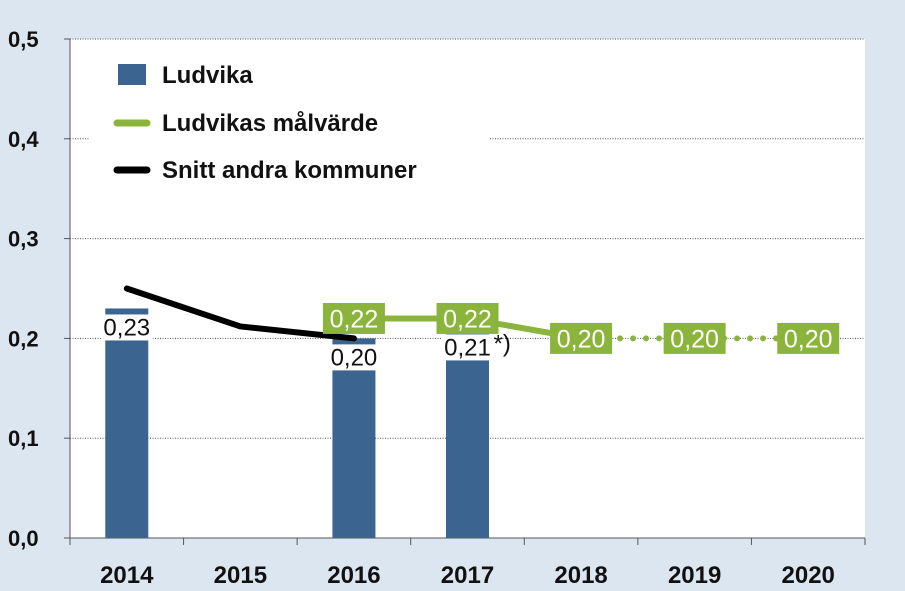  Describe the element at coordinates (502, 343) in the screenshot. I see `bar-data-label-note: *)` at that location.